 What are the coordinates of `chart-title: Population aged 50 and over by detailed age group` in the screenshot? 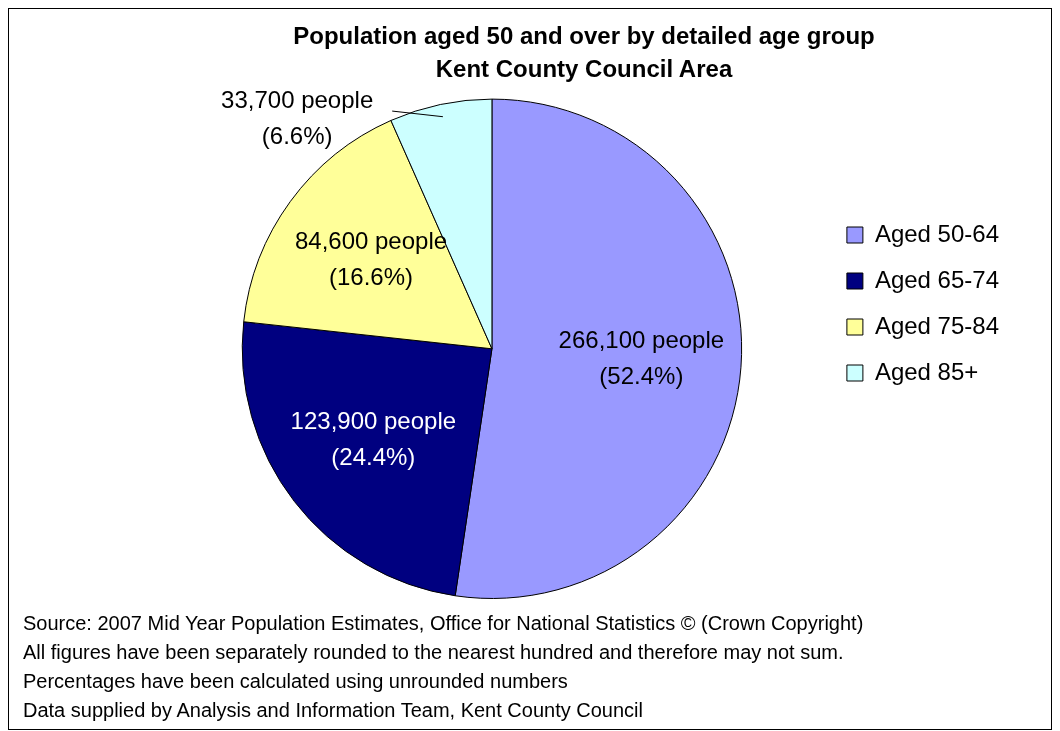 It's located at (584, 36).